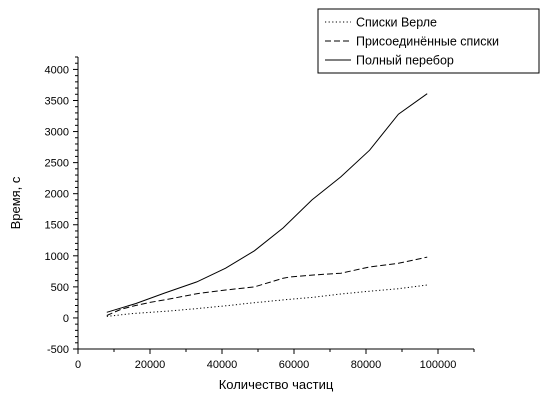  What do you see at coordinates (294, 365) in the screenshot?
I see `x-tick-label: 60000` at bounding box center [294, 365].